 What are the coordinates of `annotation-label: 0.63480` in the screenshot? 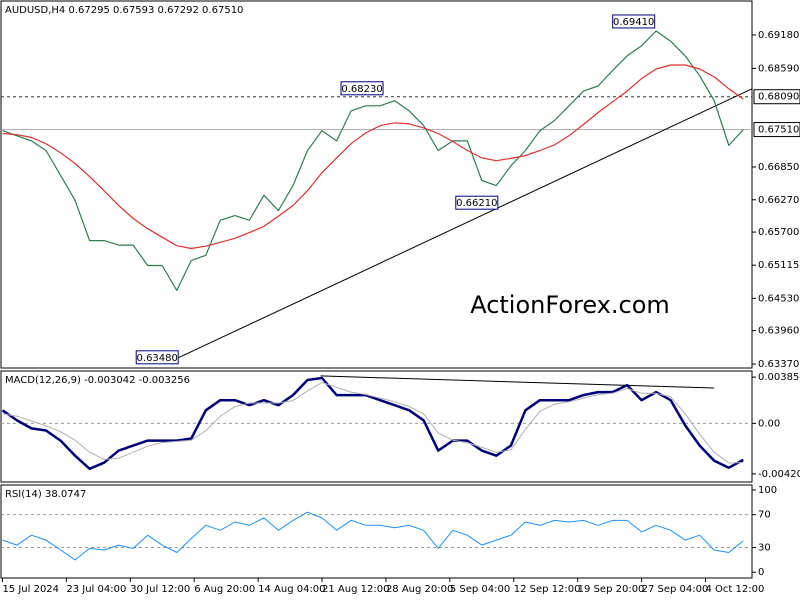 It's located at (157, 358).